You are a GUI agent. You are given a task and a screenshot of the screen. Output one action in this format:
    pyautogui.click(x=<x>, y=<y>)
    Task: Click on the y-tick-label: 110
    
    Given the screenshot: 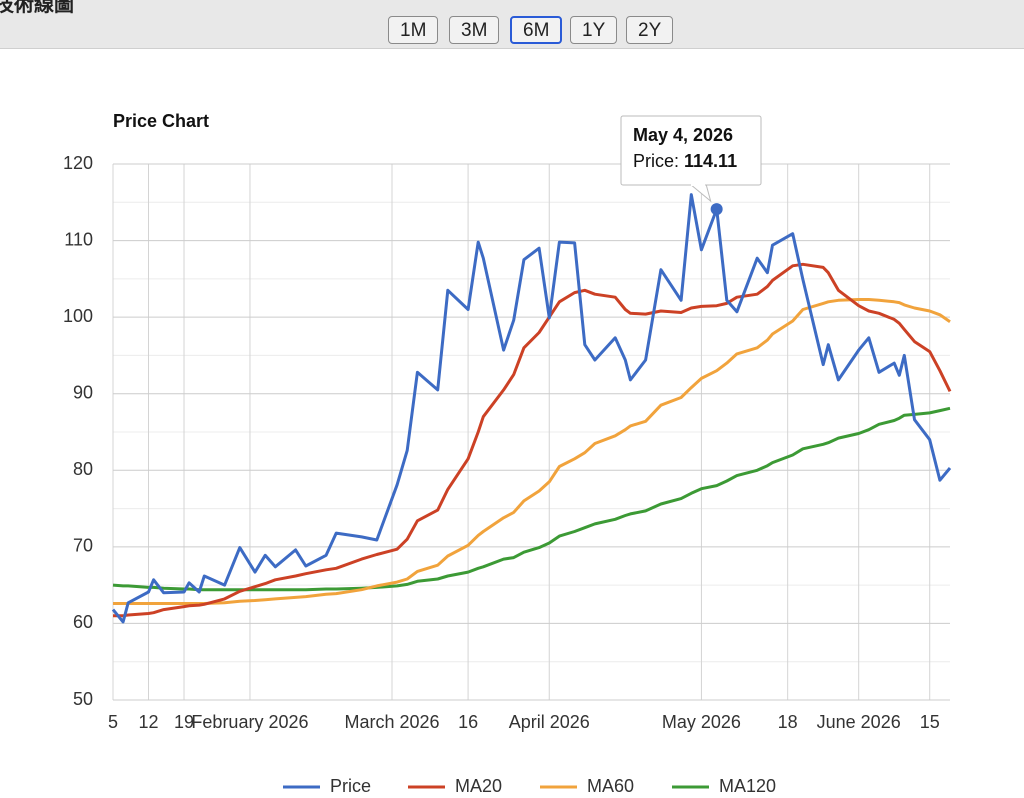 What is the action you would take?
    pyautogui.click(x=78, y=239)
    